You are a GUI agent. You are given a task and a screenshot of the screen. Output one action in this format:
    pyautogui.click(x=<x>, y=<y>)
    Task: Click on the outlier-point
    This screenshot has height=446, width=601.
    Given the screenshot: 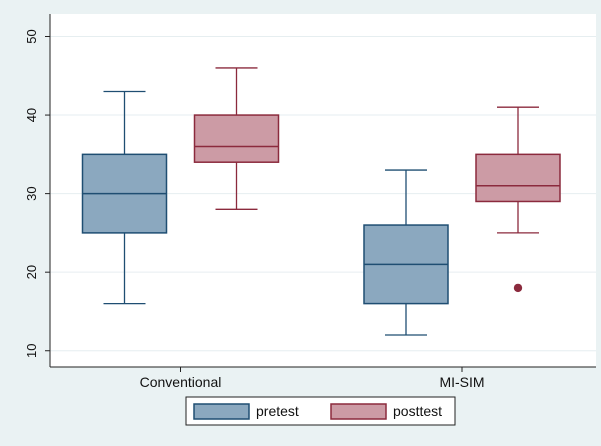 What is the action you would take?
    pyautogui.click(x=518, y=288)
    